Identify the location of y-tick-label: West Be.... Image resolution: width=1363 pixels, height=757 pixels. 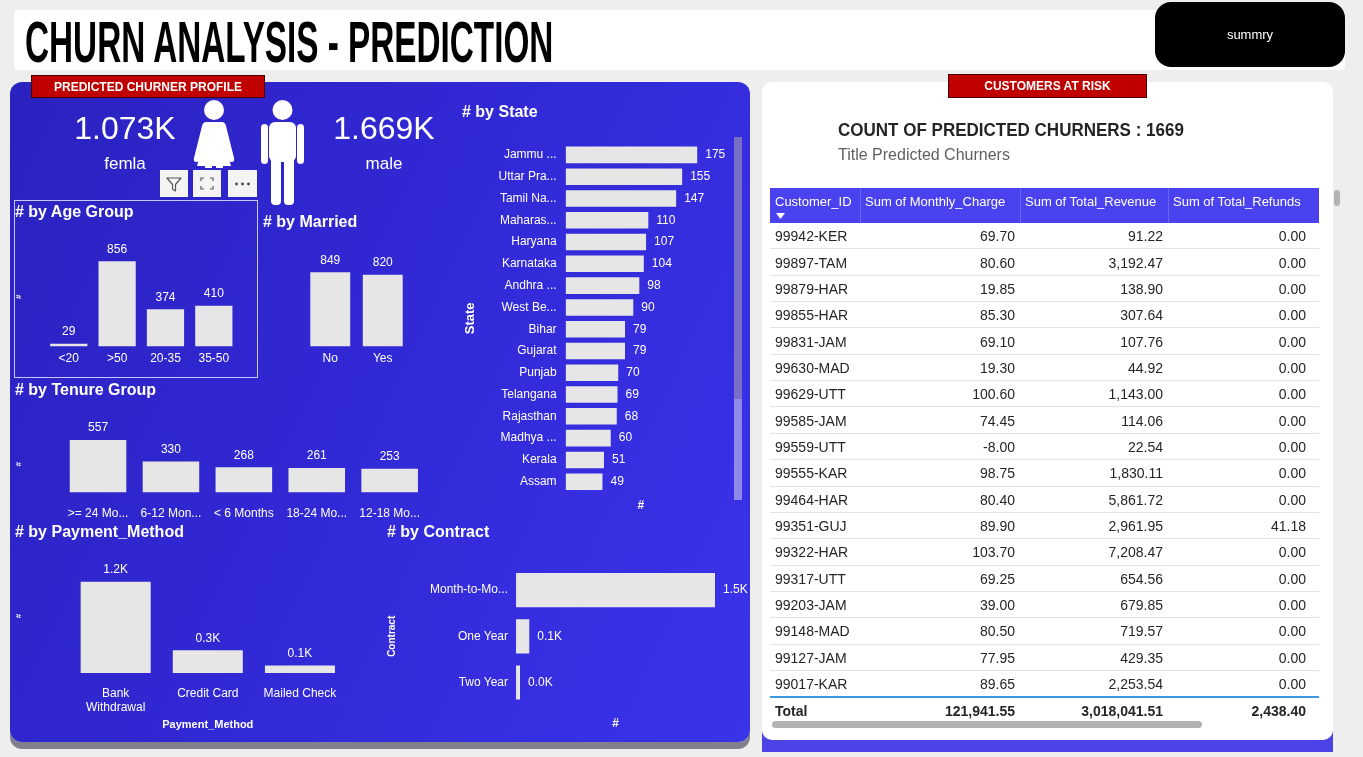
(529, 306).